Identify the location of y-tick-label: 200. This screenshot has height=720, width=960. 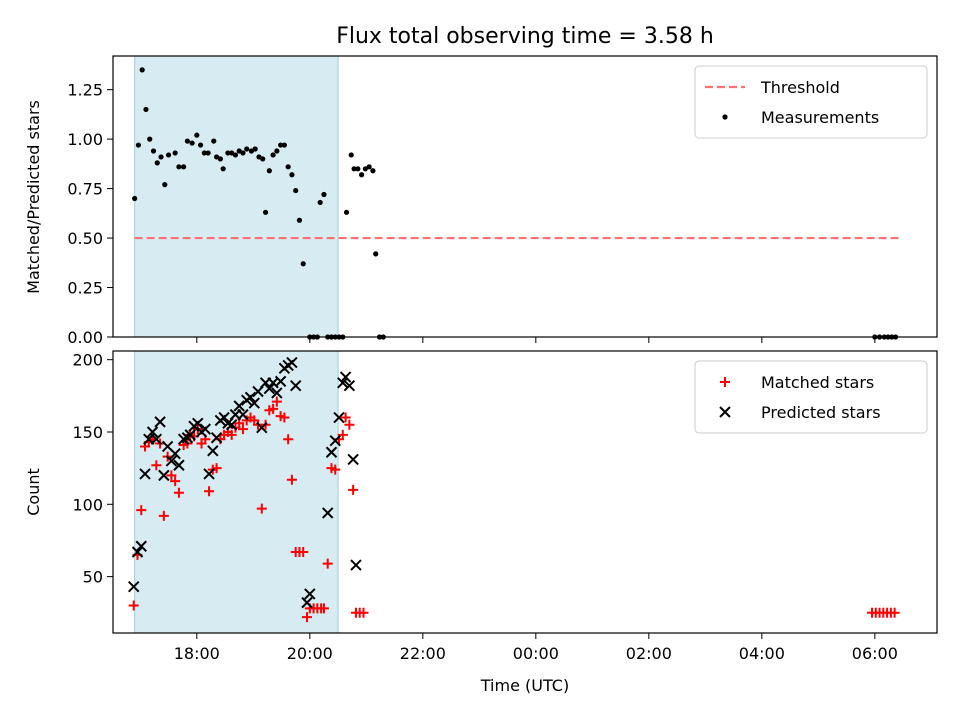
(87, 360).